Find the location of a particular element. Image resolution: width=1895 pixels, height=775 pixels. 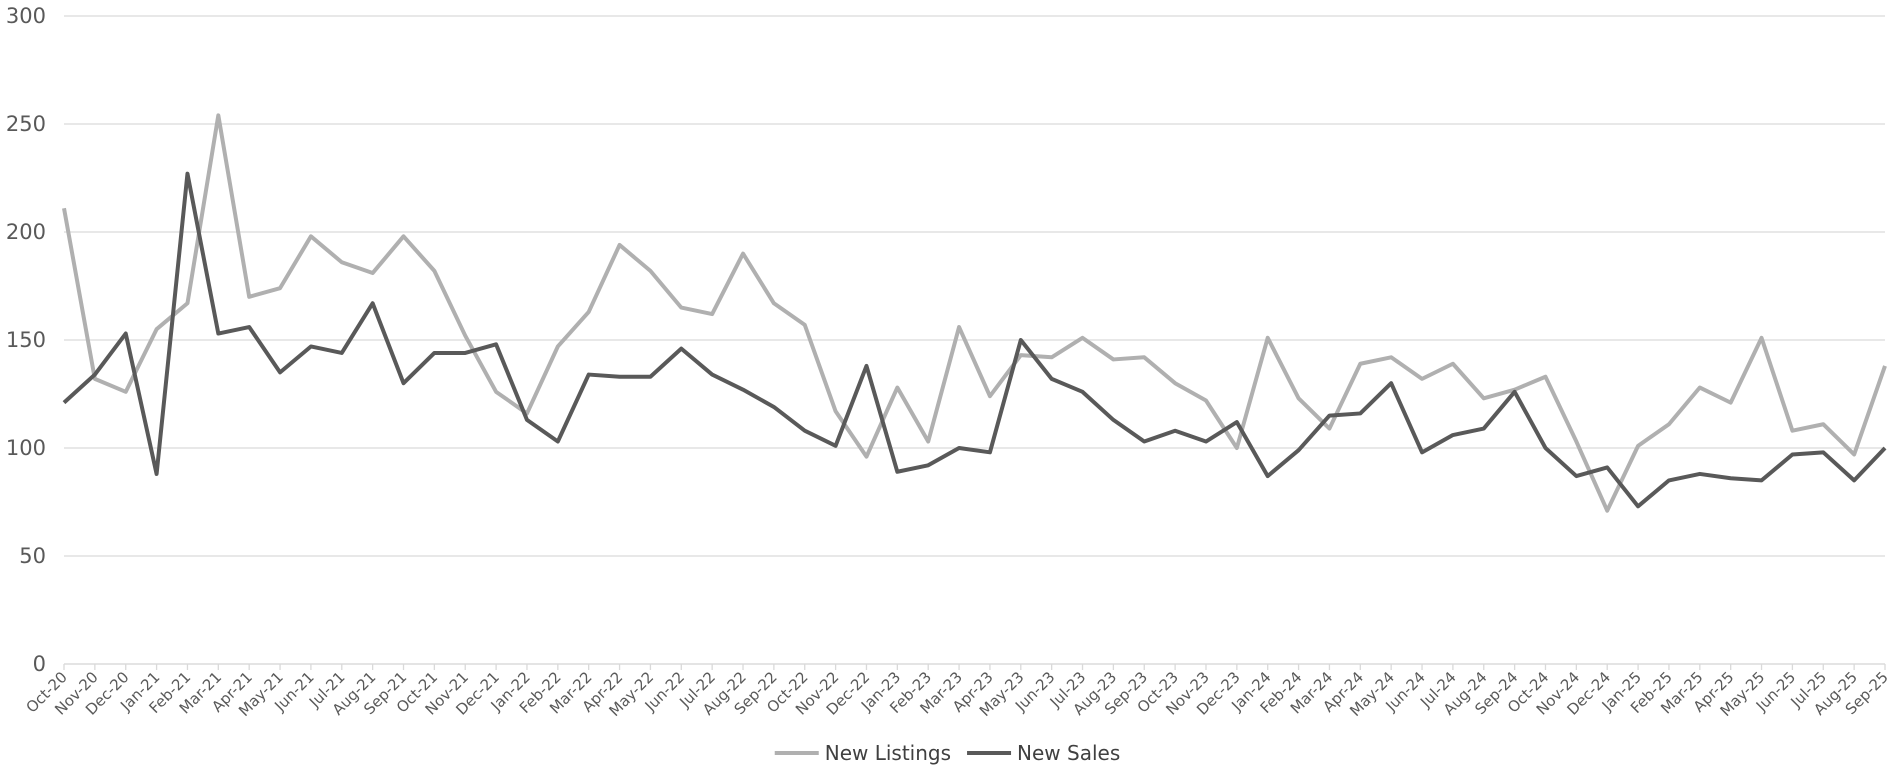

y-tick-label: 100 is located at coordinates (26, 448).